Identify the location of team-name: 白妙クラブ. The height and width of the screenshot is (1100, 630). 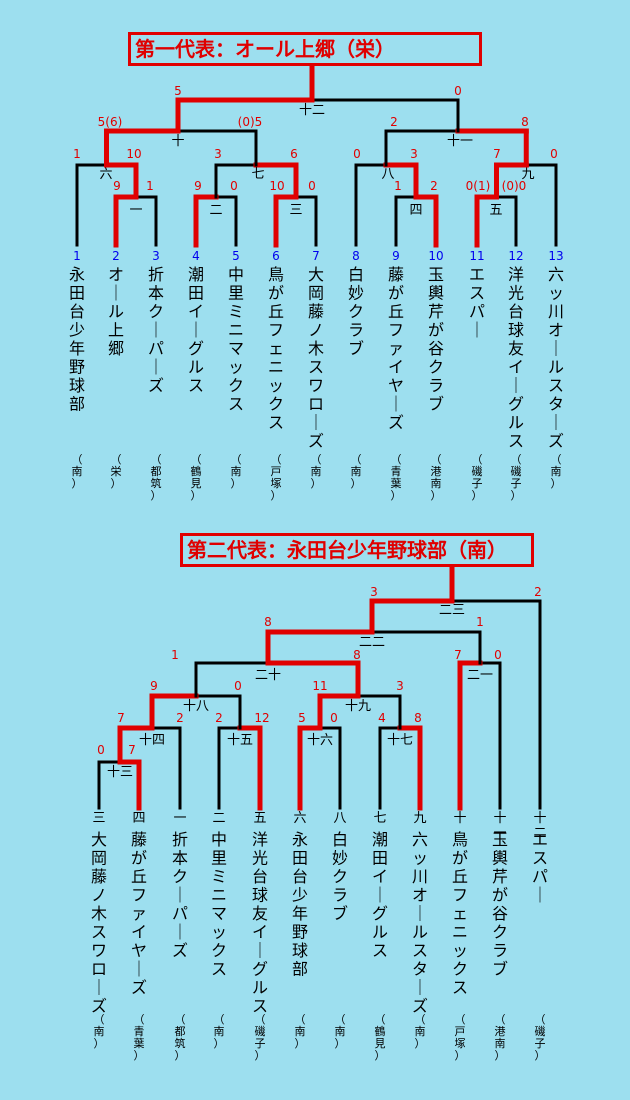
(356, 311).